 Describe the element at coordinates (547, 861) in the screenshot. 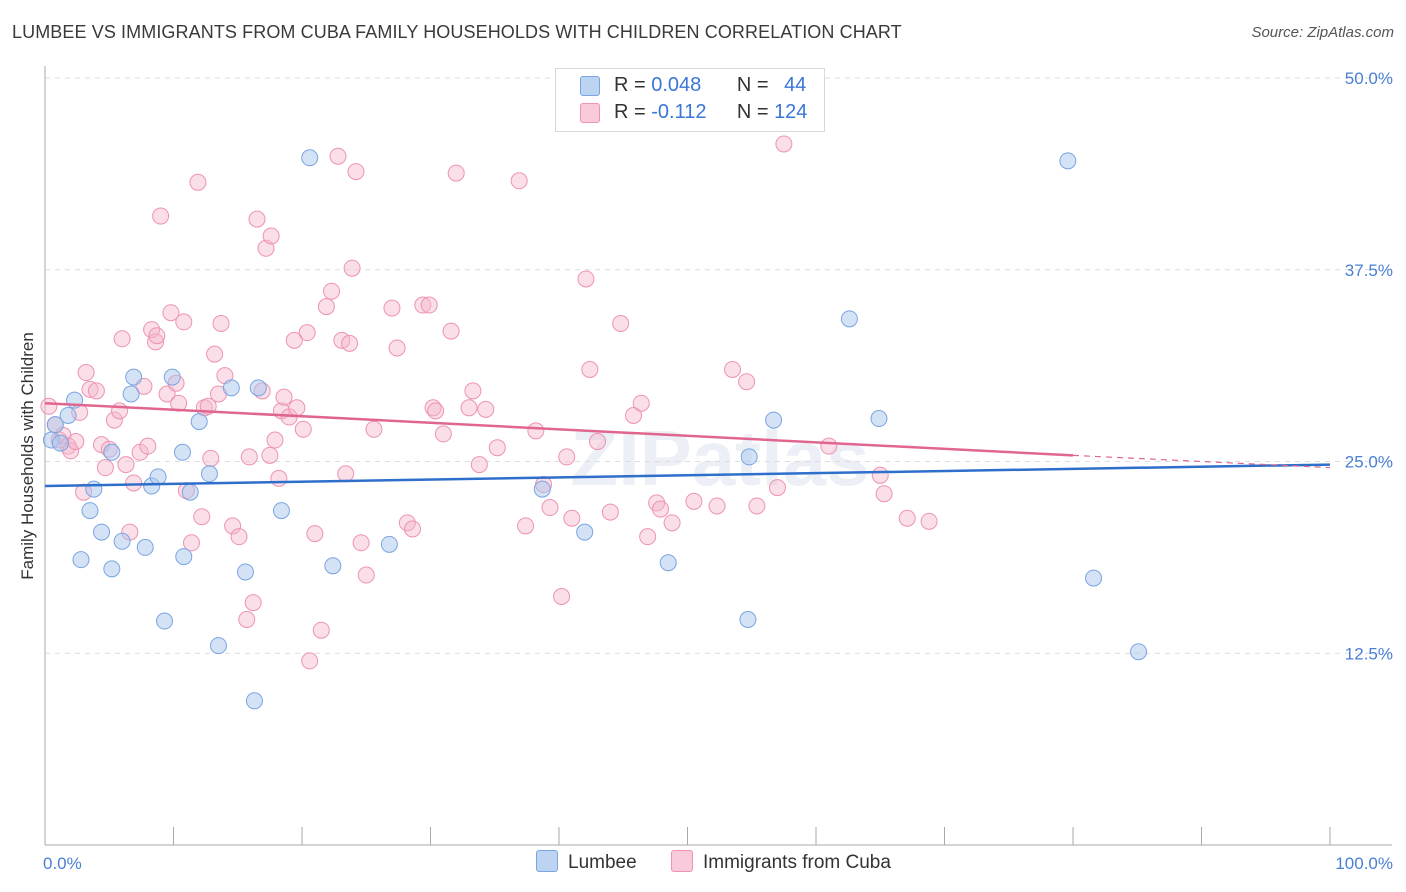

I see `lumbee-legend-swatch` at that location.